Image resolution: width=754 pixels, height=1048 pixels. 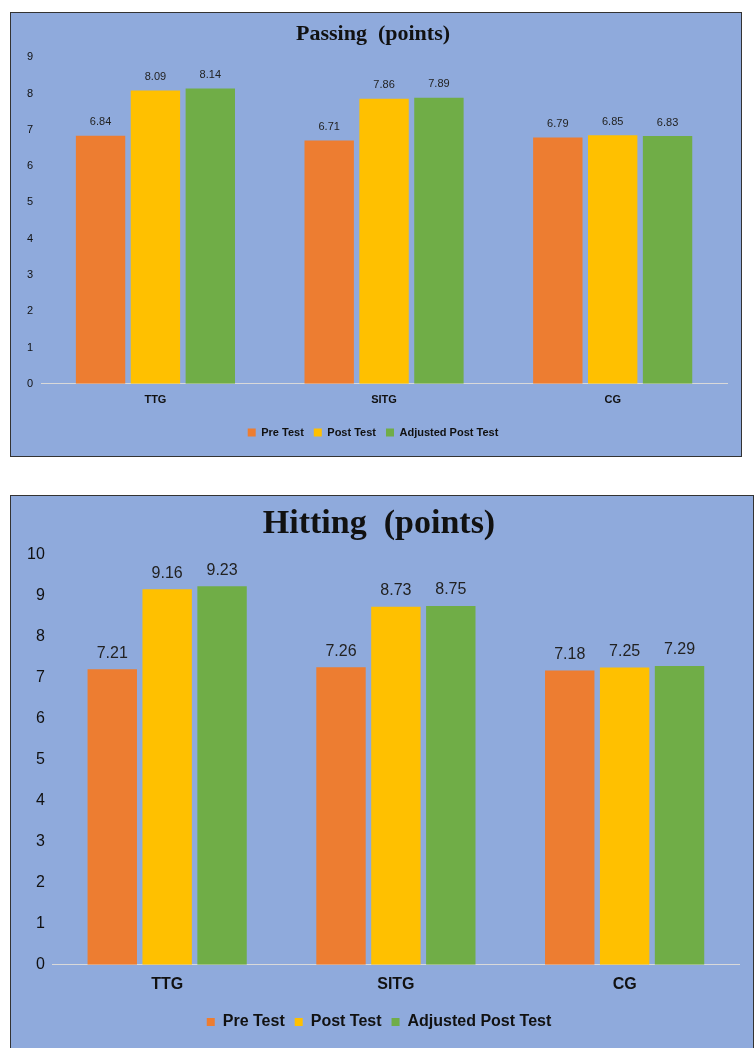 I want to click on data-label: 6.83, so click(x=667, y=121).